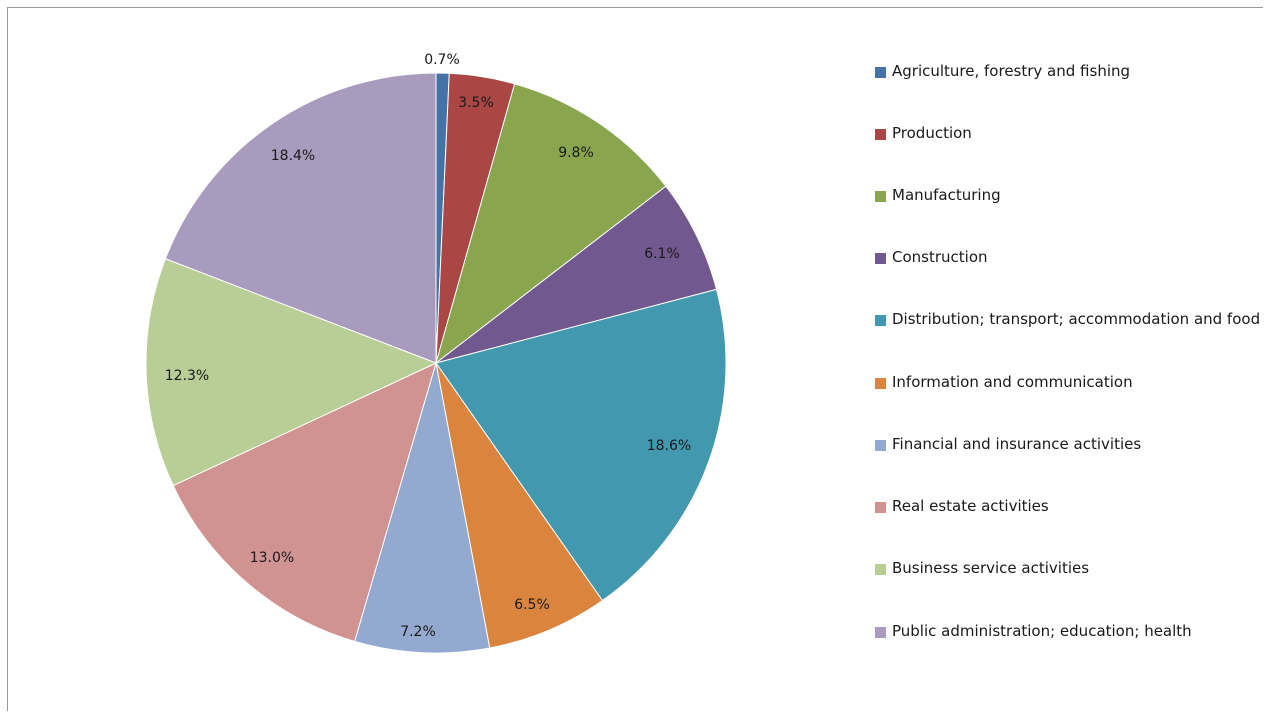 This screenshot has width=1267, height=715. What do you see at coordinates (1011, 71) in the screenshot?
I see `legend-label: Agriculture, forestry and fishing` at bounding box center [1011, 71].